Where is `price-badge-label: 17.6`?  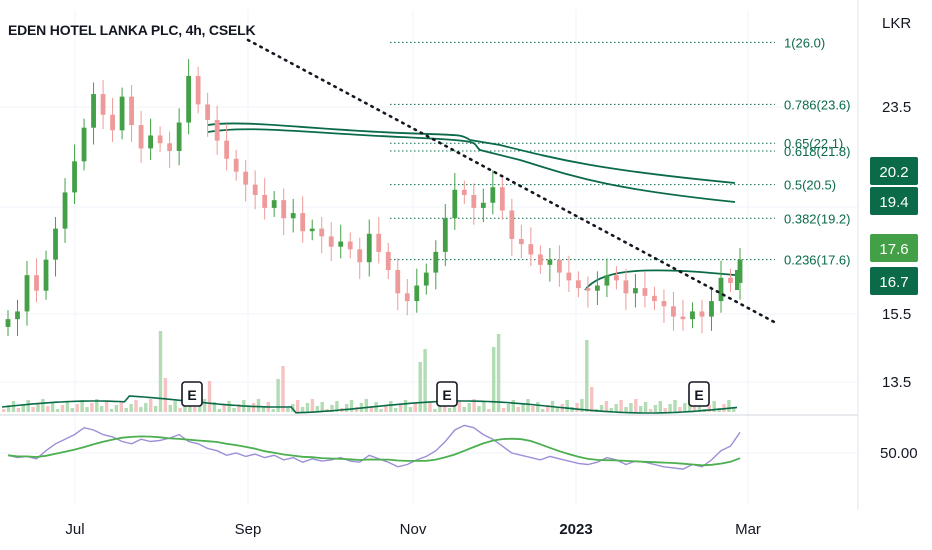 price-badge-label: 17.6 is located at coordinates (893, 249).